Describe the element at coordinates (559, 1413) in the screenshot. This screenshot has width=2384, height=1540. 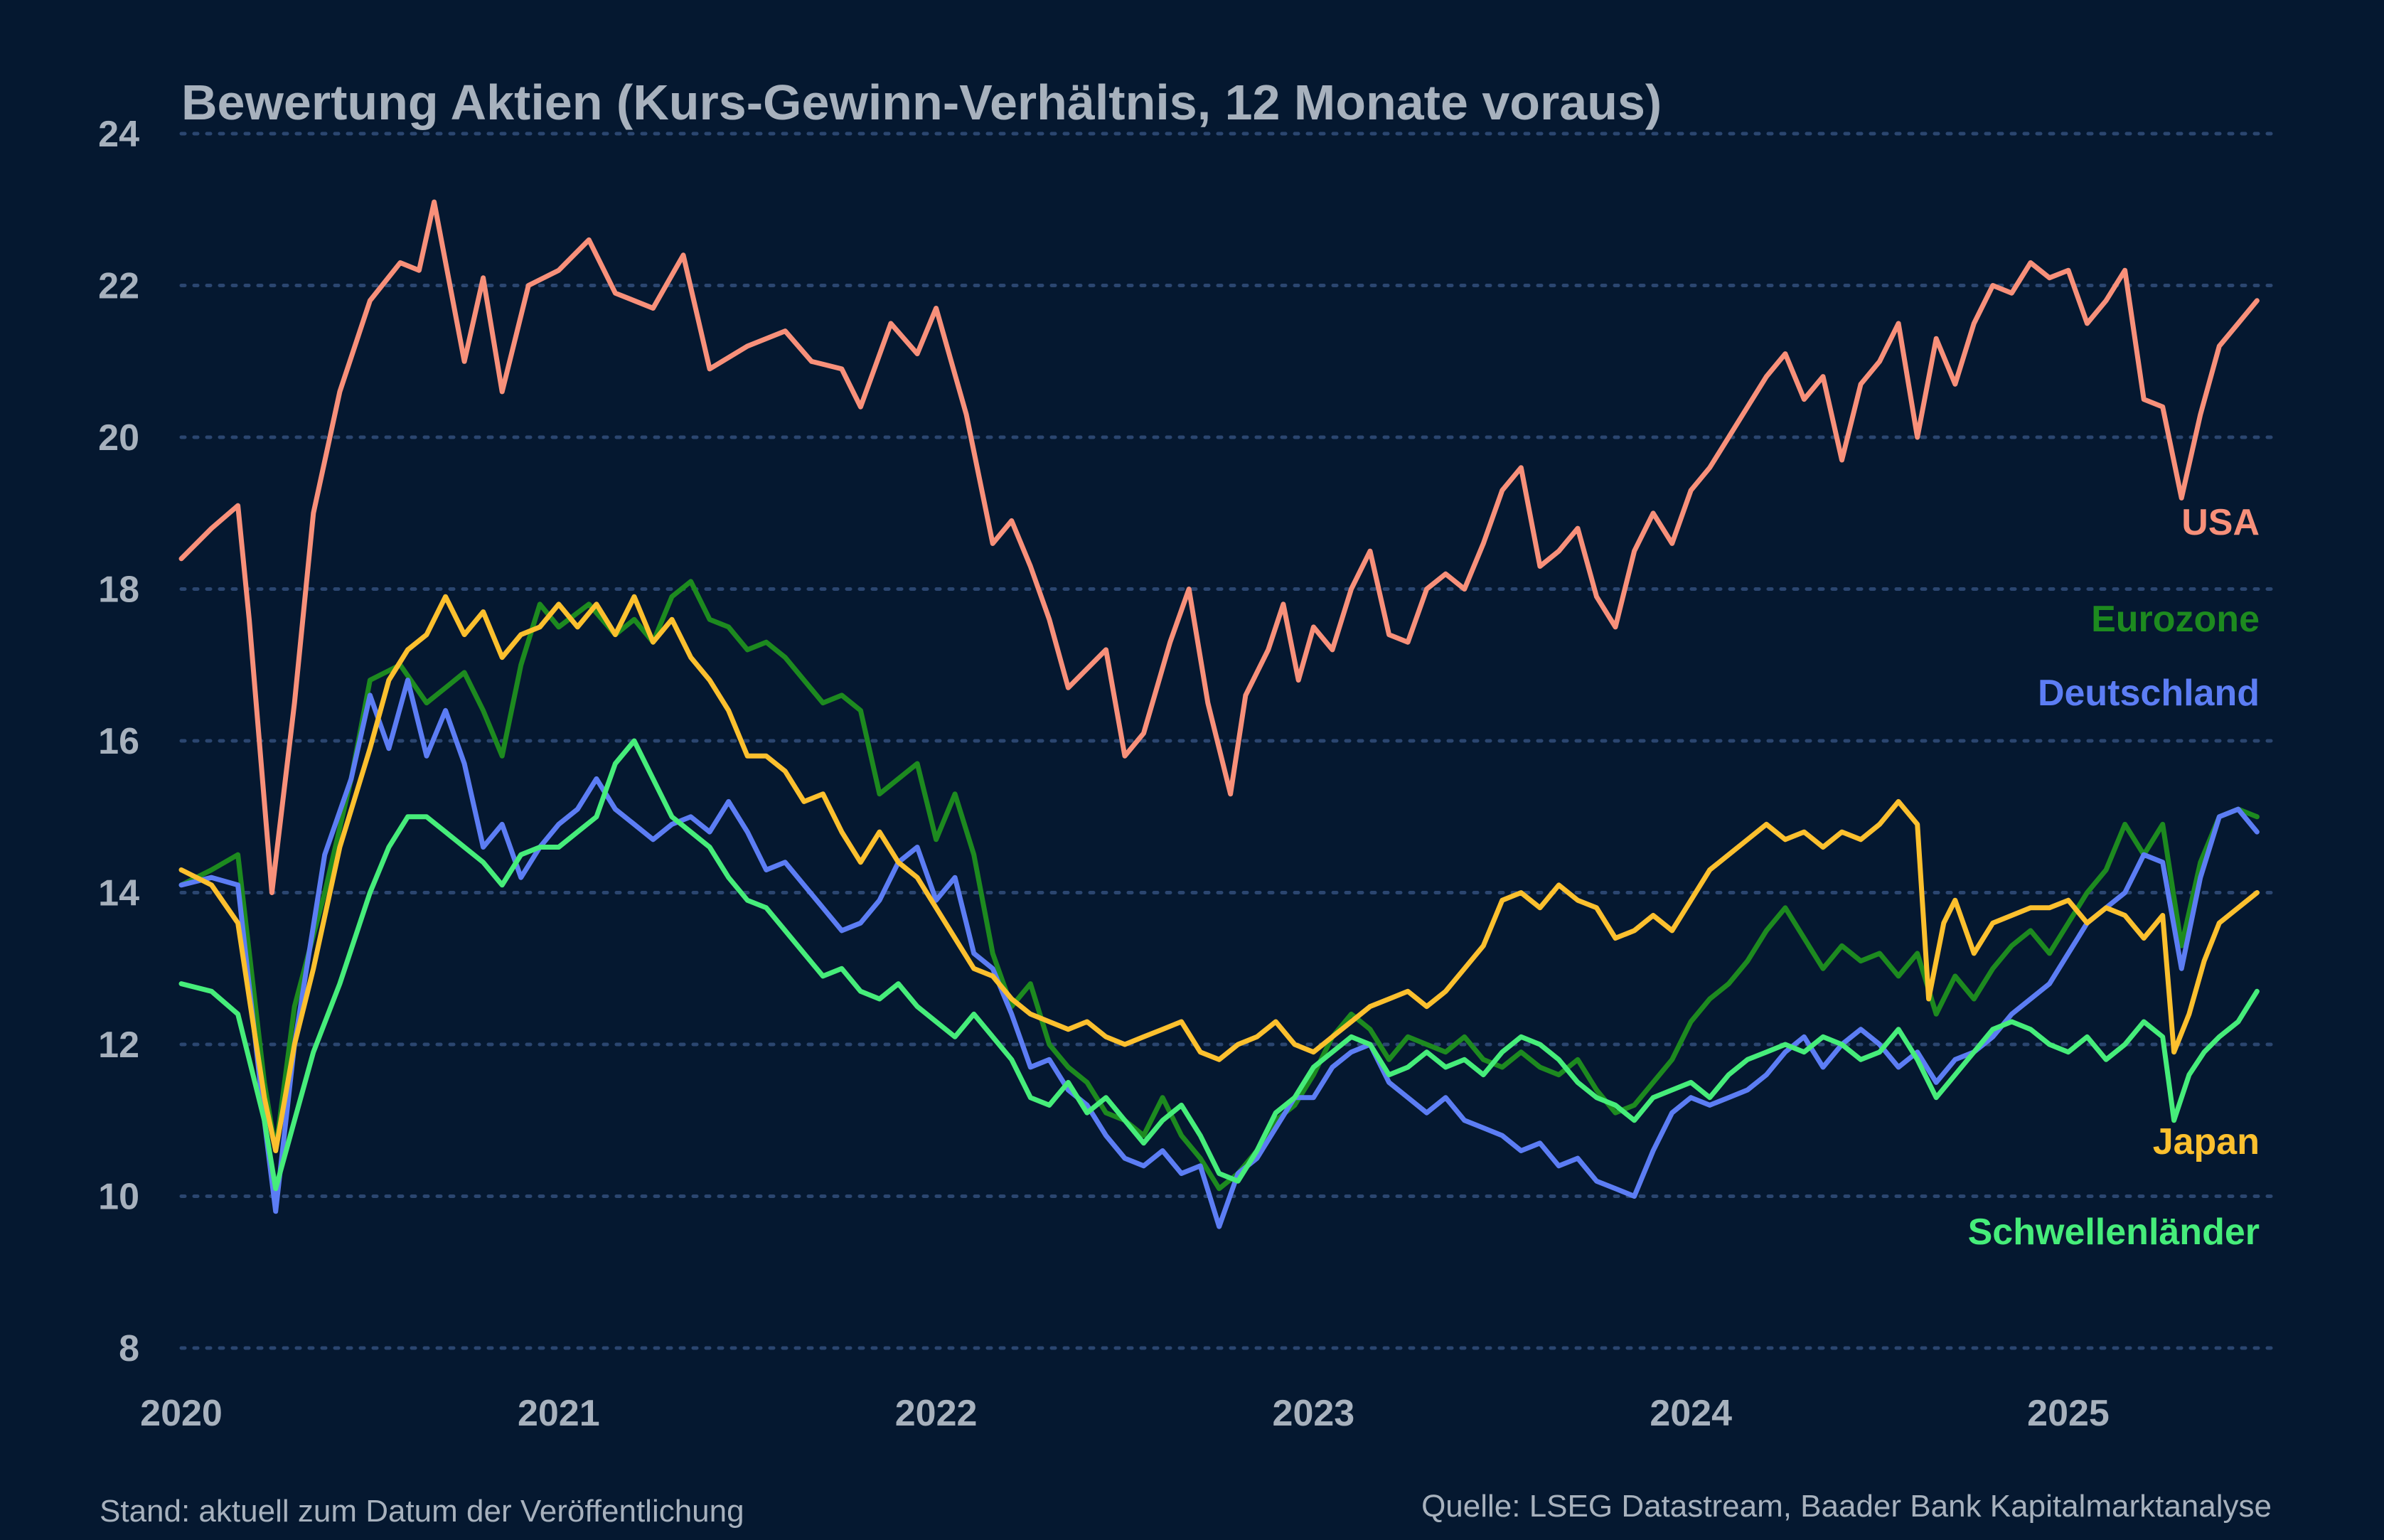
I see `x-tick-label: 2021` at that location.